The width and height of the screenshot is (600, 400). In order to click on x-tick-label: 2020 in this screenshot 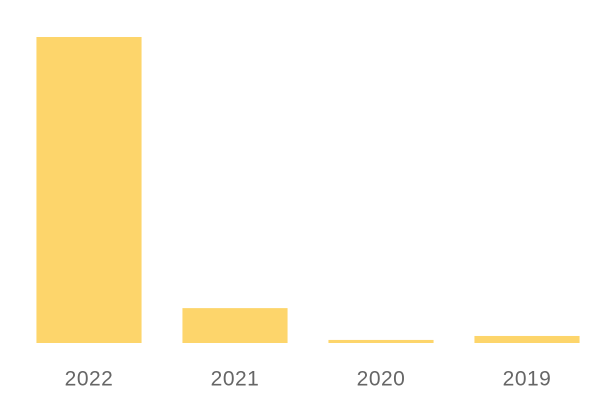, I will do `click(381, 379)`.